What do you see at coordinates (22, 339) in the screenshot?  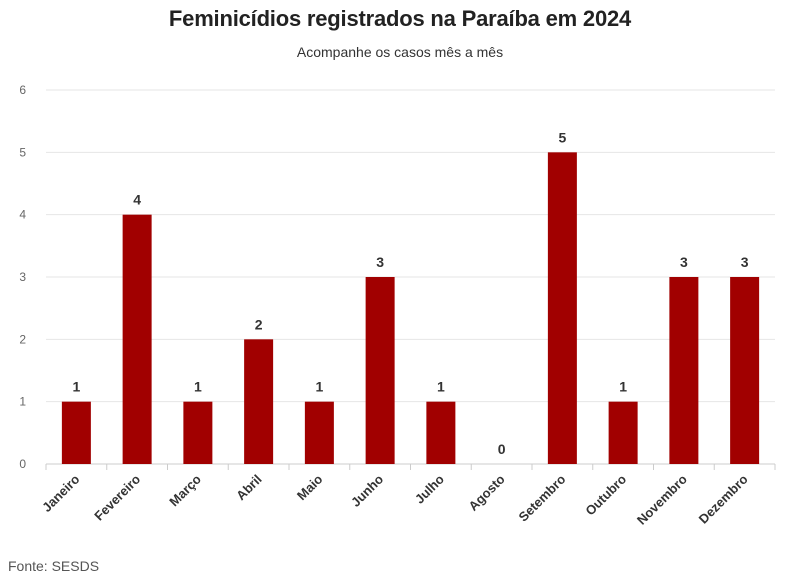 I see `y-tick-label: 2` at bounding box center [22, 339].